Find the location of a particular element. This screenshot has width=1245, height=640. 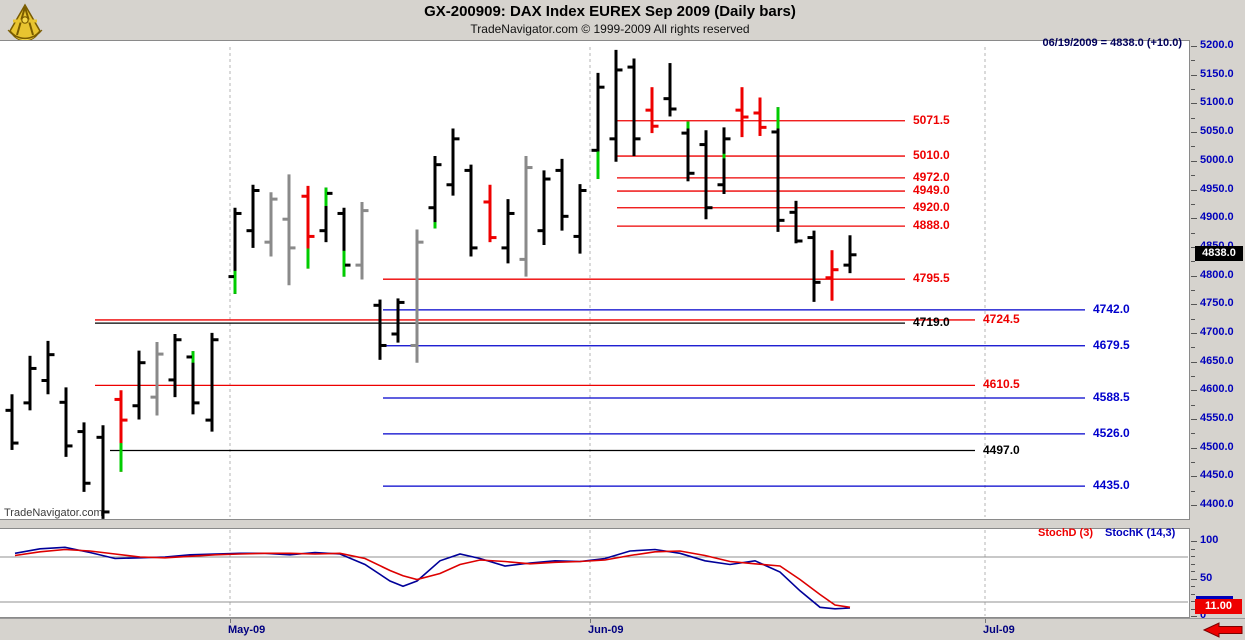

stochk-label: StochK (14,3) is located at coordinates (1140, 533).